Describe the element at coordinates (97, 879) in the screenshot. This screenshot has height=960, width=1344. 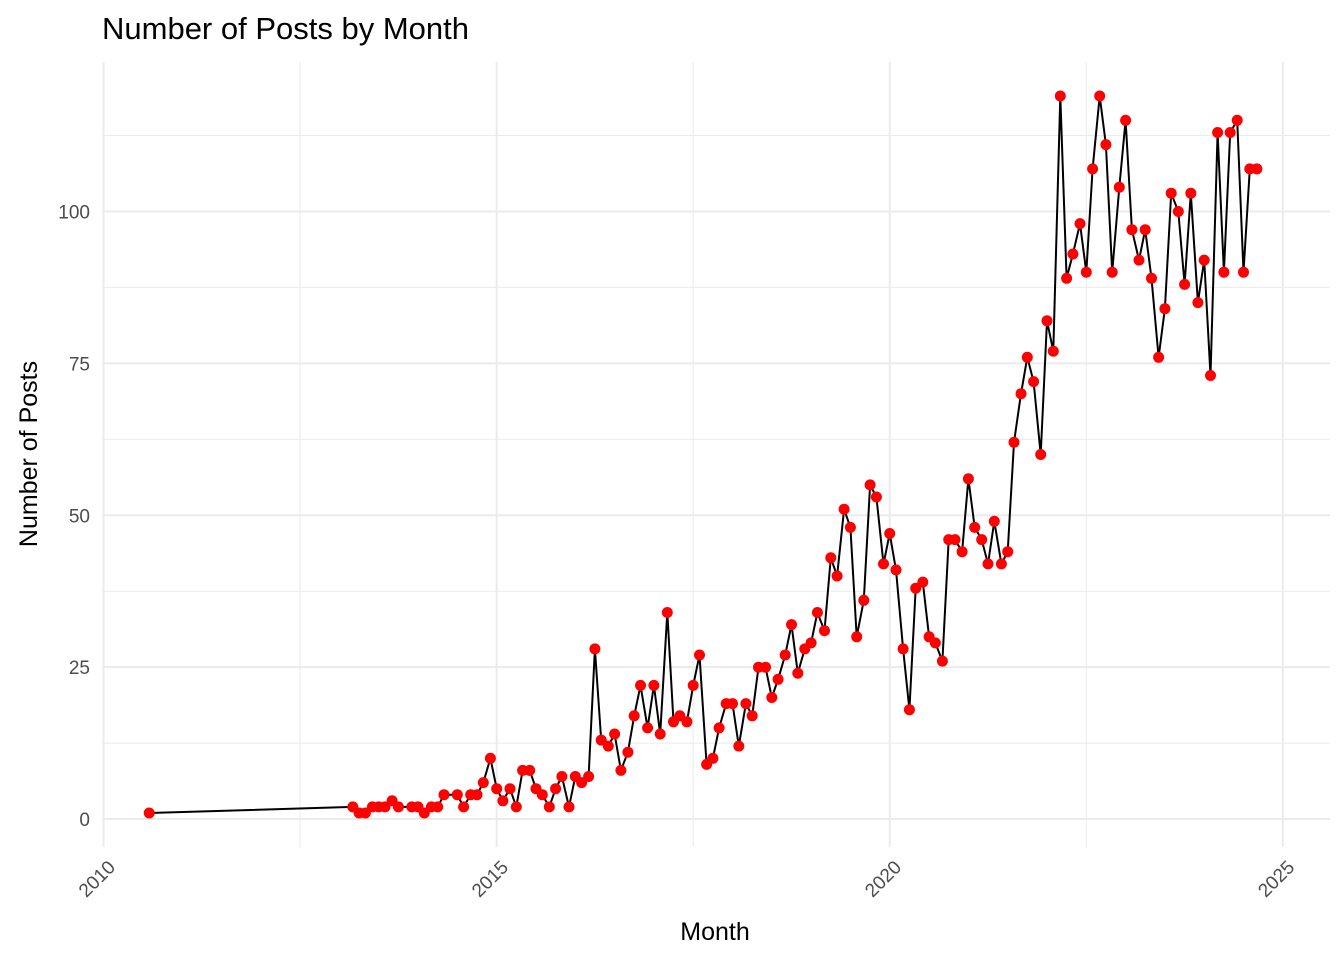
I see `x-tick-label: 2010` at that location.